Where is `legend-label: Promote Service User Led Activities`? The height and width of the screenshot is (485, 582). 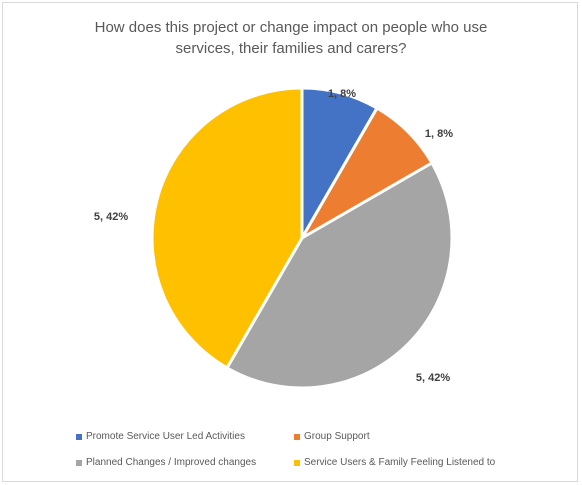 legend-label: Promote Service User Led Activities is located at coordinates (165, 436).